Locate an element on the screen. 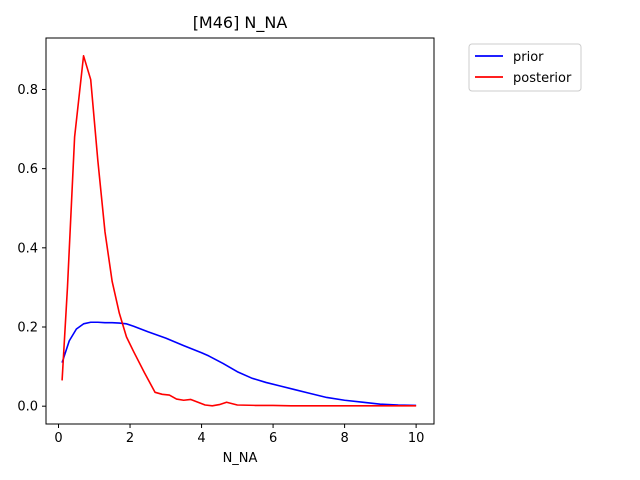  legend-label-posterior: posterior is located at coordinates (542, 78).